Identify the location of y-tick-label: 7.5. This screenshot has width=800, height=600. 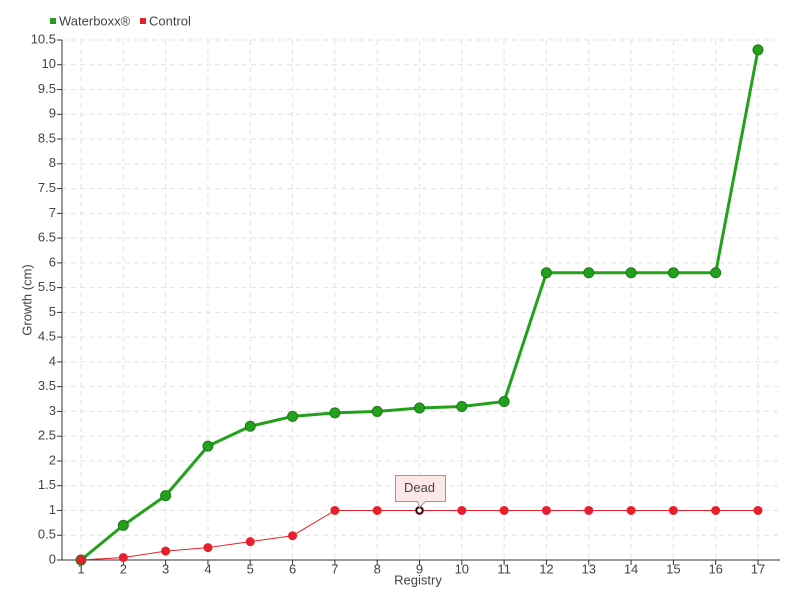
(47, 187).